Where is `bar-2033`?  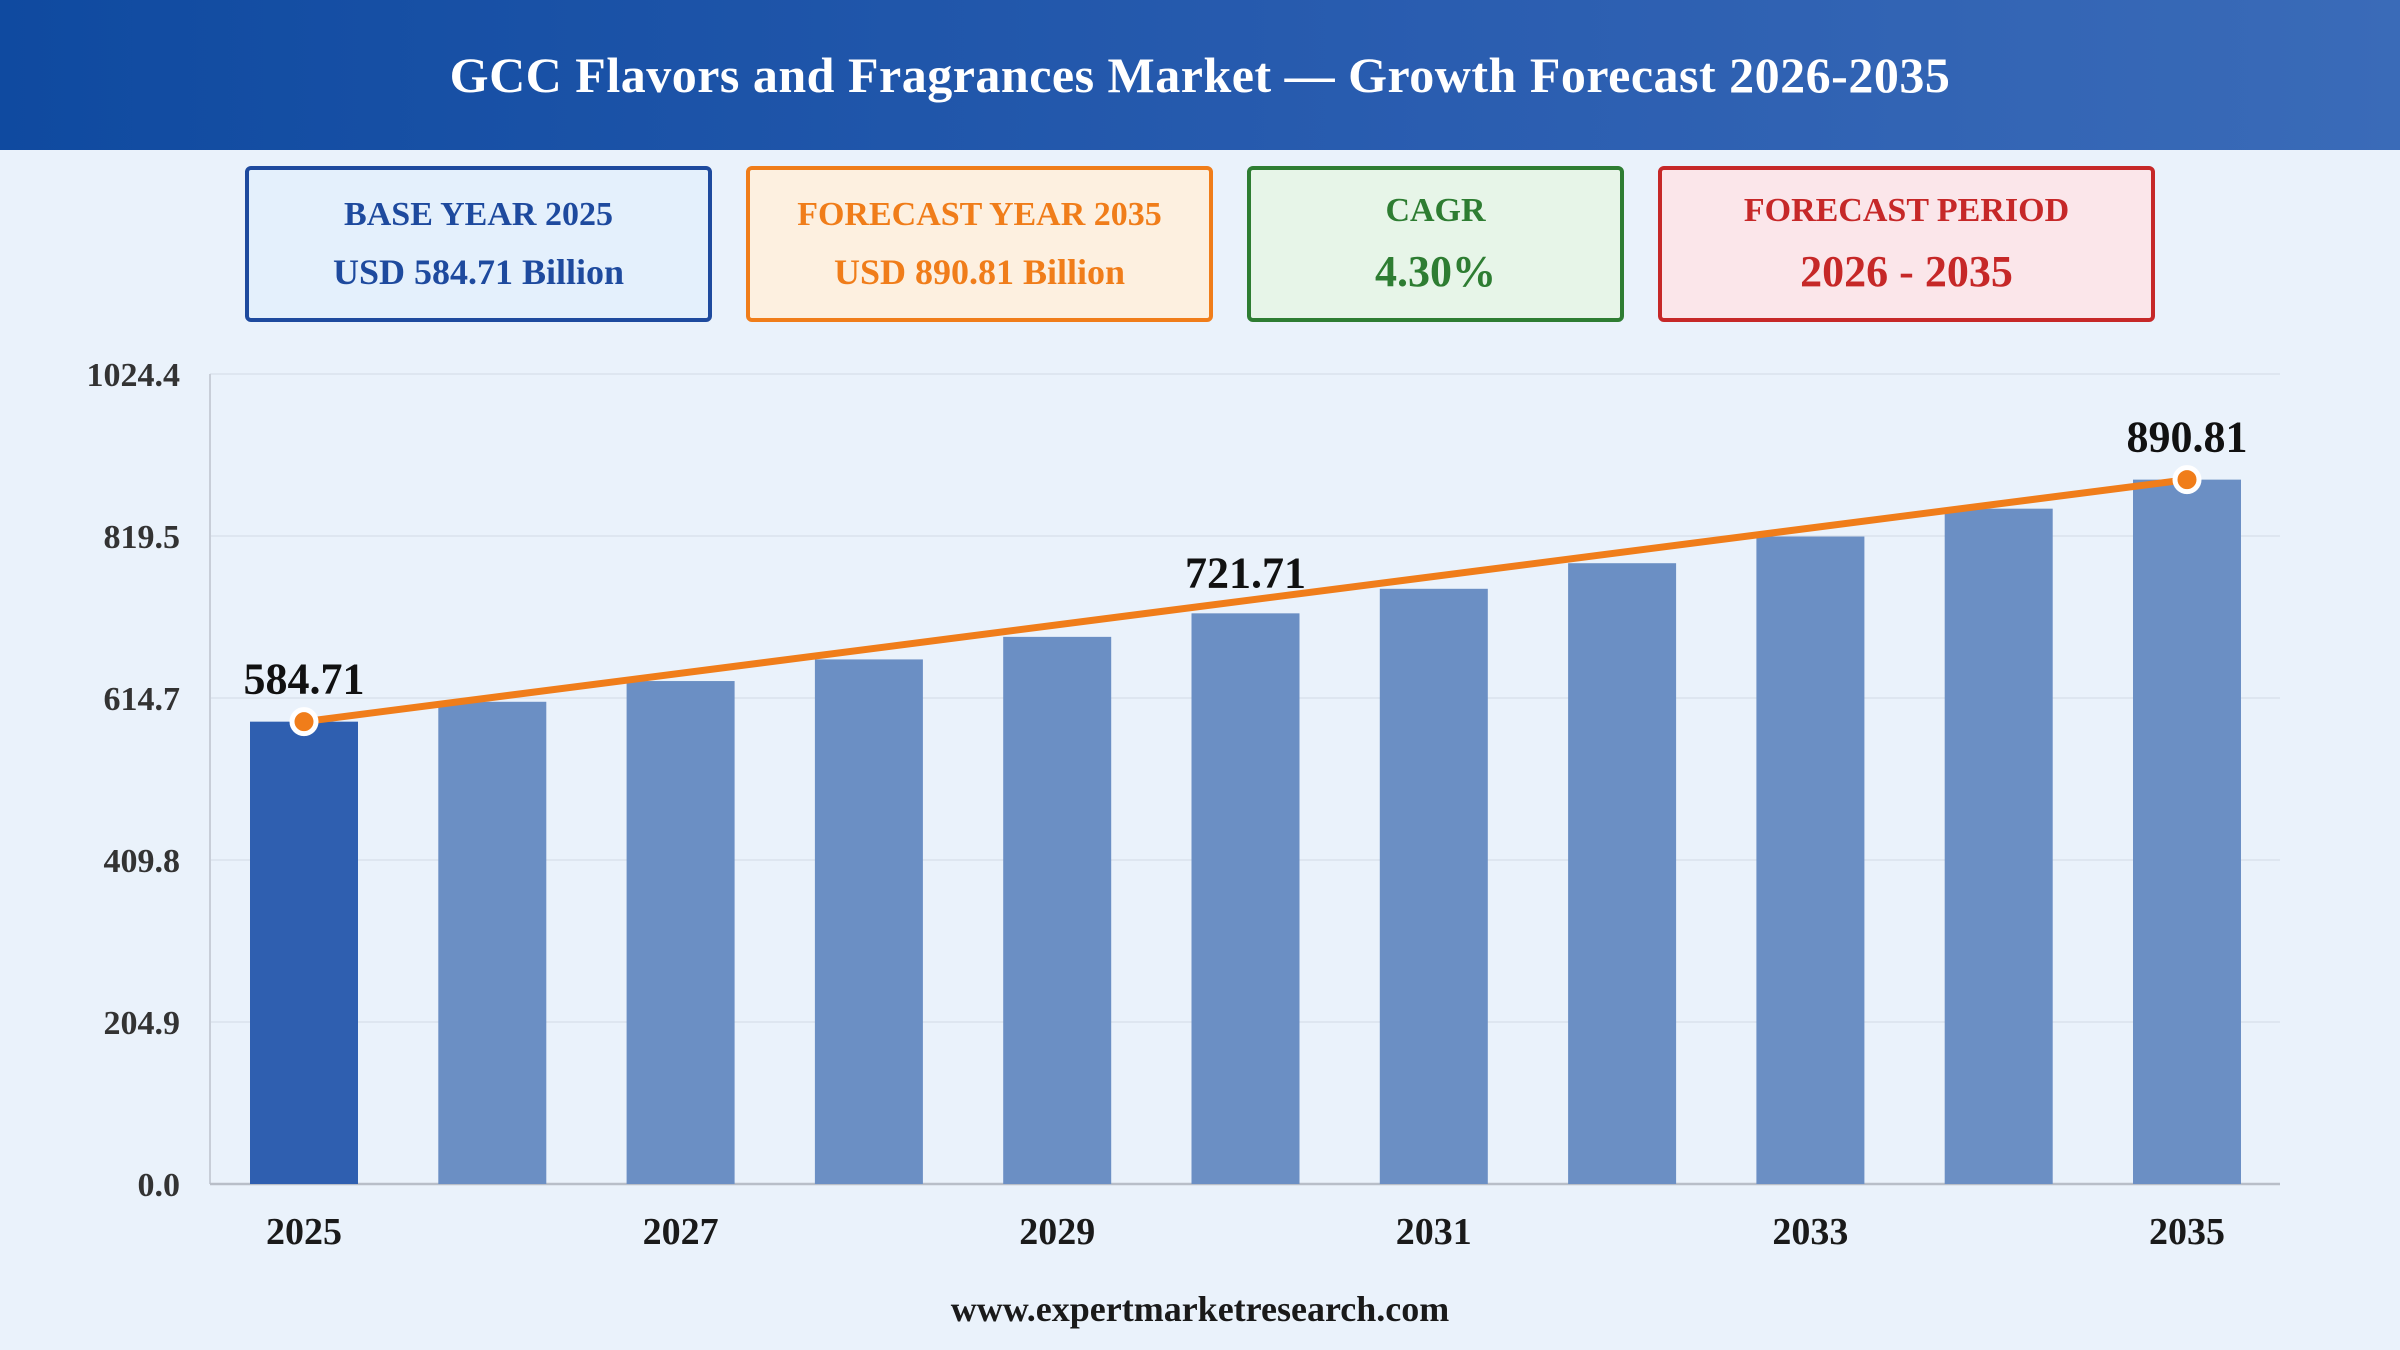 bar-2033 is located at coordinates (1810, 860).